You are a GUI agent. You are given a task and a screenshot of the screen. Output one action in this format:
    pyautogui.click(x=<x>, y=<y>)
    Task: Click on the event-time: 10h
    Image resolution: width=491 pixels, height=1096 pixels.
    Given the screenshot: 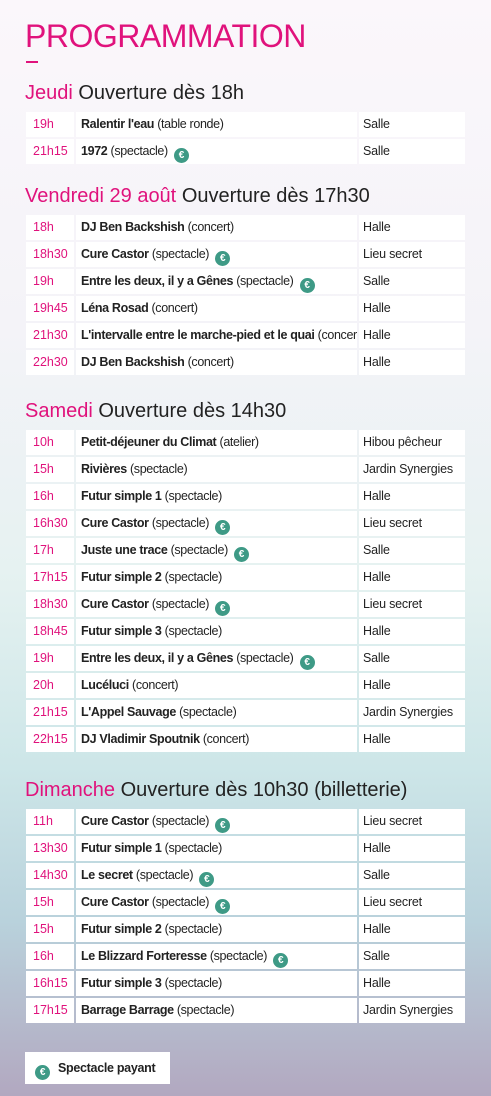 What is the action you would take?
    pyautogui.click(x=50, y=442)
    